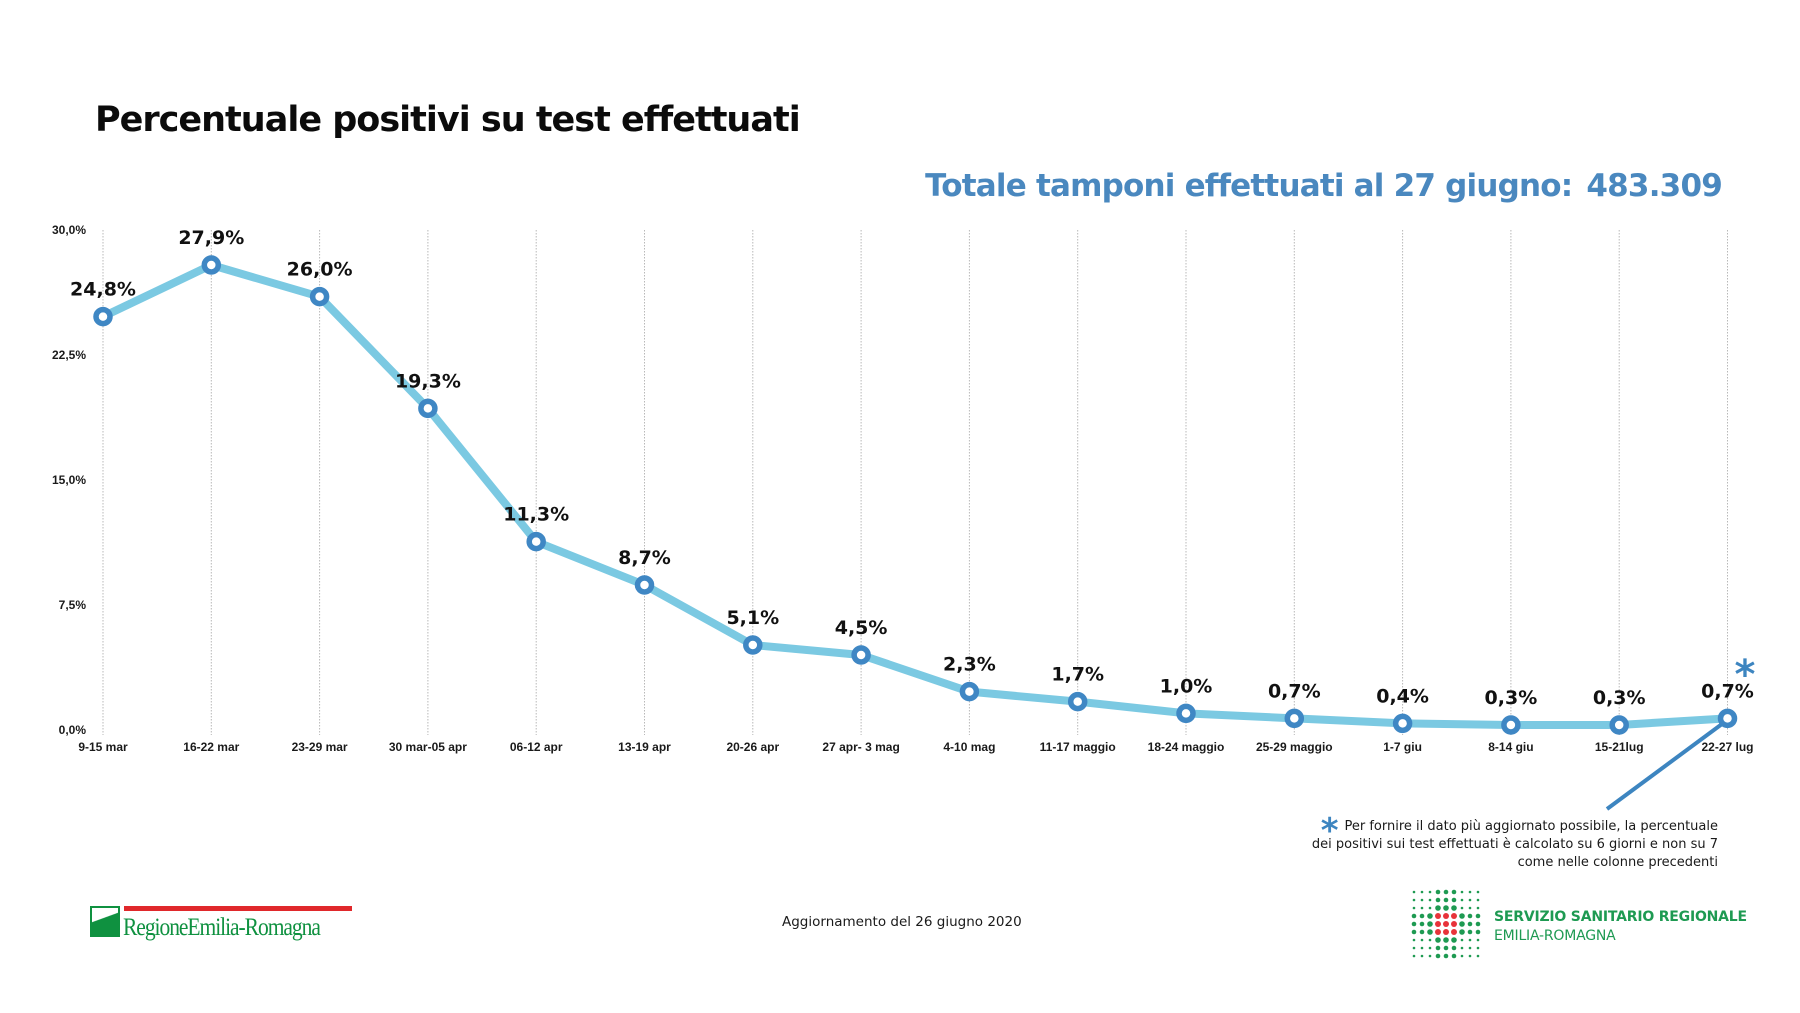 The width and height of the screenshot is (1800, 1013). I want to click on x-tick-label: 25-29 maggio, so click(1294, 747).